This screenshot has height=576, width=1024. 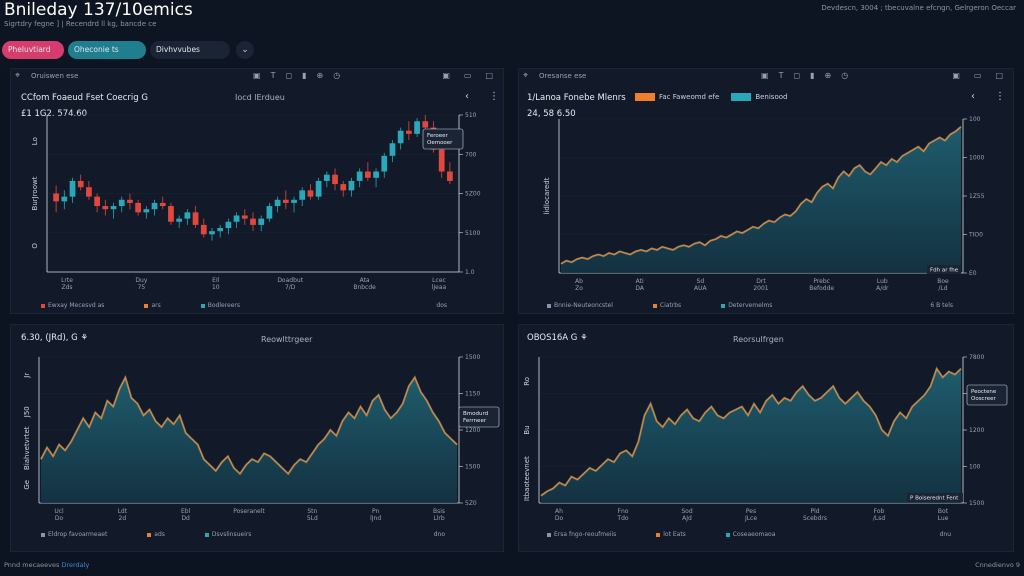 I want to click on x-tick-label: Lub, so click(x=882, y=281).